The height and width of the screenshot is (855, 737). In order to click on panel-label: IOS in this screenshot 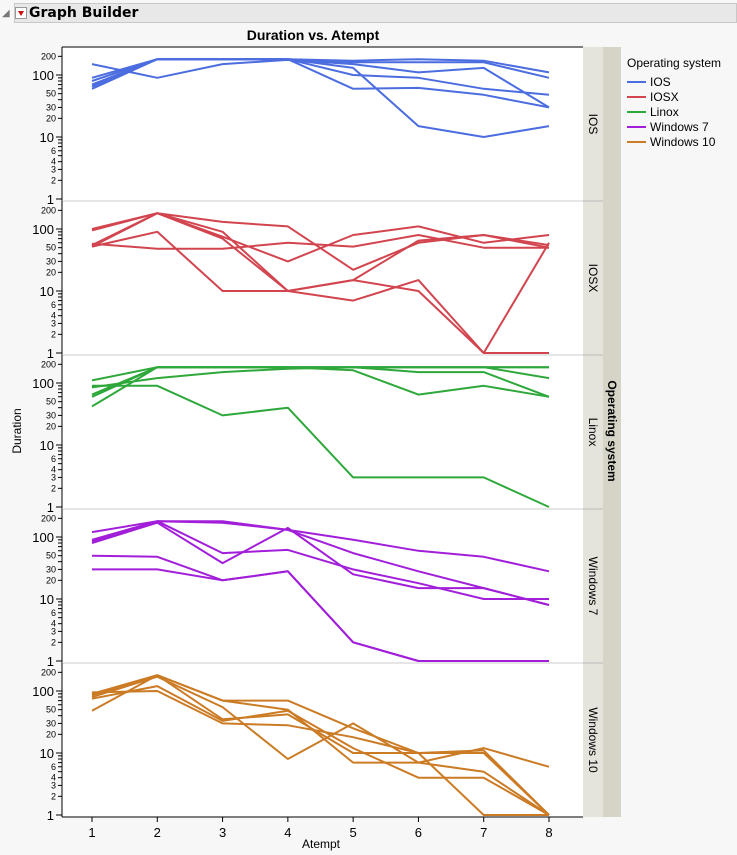, I will do `click(593, 124)`.